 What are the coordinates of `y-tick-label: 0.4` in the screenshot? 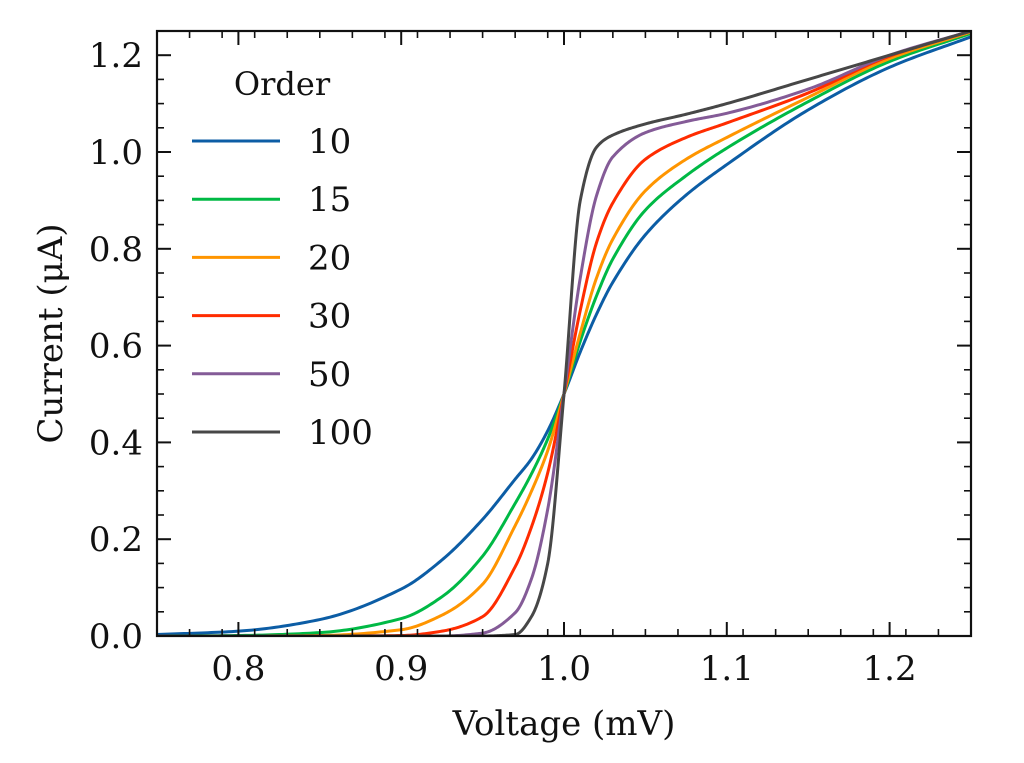 It's located at (116, 443).